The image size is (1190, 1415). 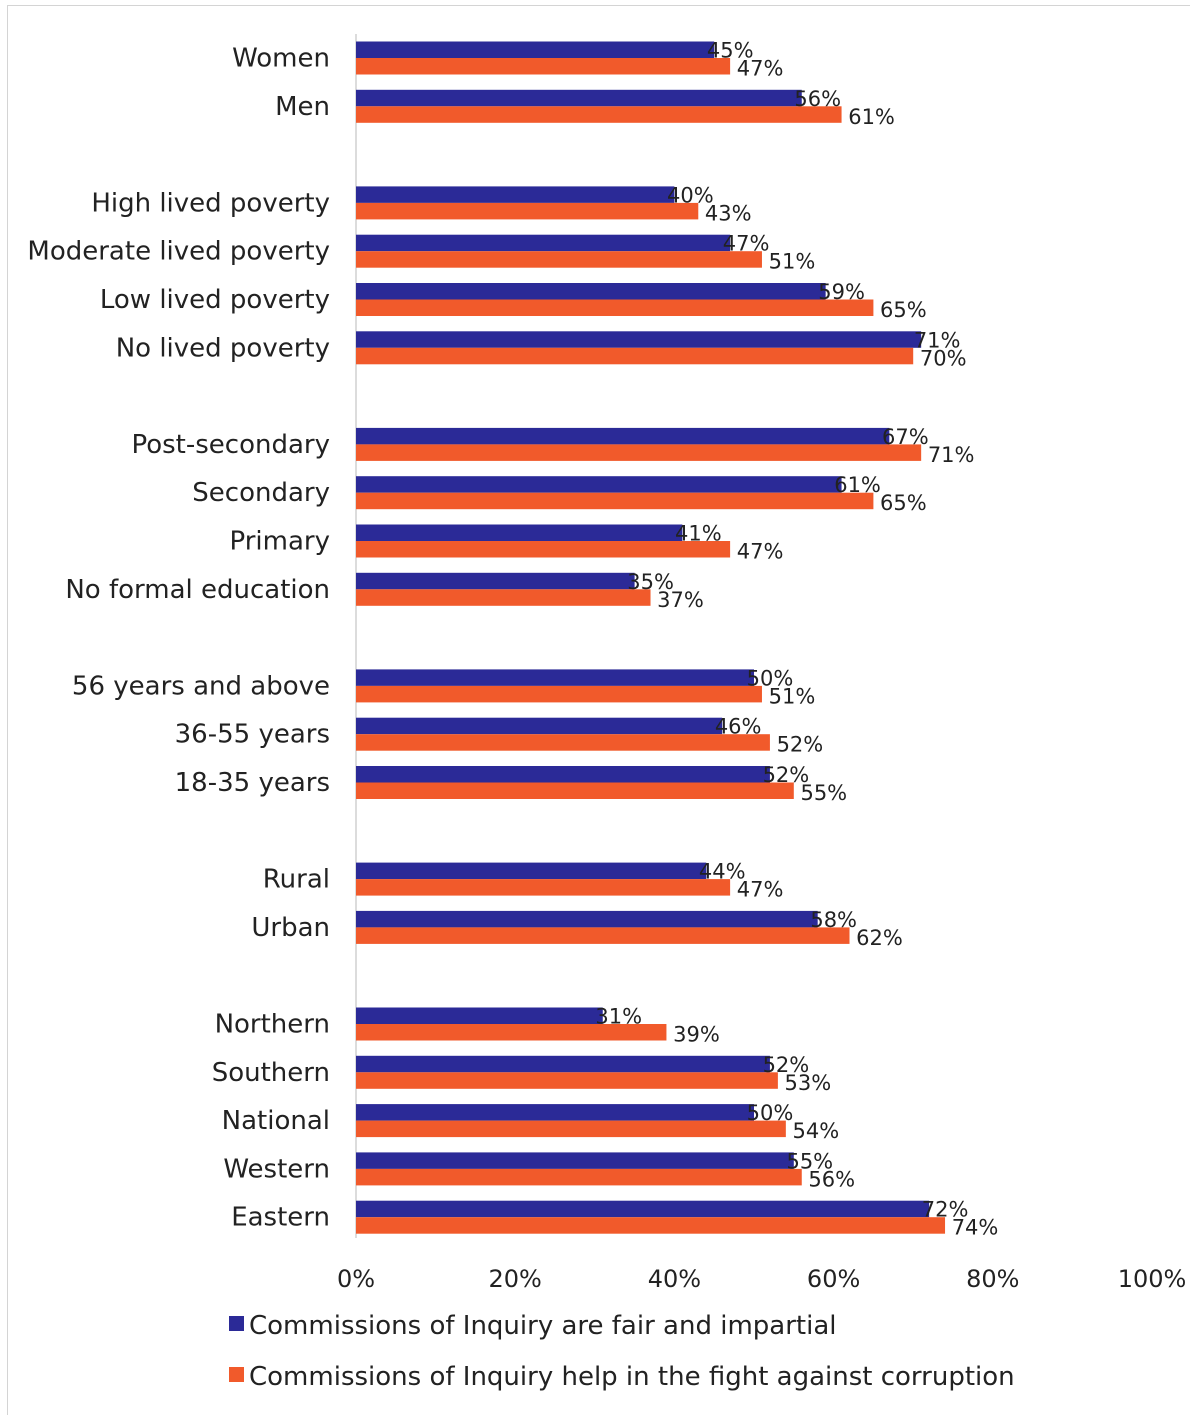 What do you see at coordinates (760, 890) in the screenshot?
I see `data-label-rural-series-2: 47%` at bounding box center [760, 890].